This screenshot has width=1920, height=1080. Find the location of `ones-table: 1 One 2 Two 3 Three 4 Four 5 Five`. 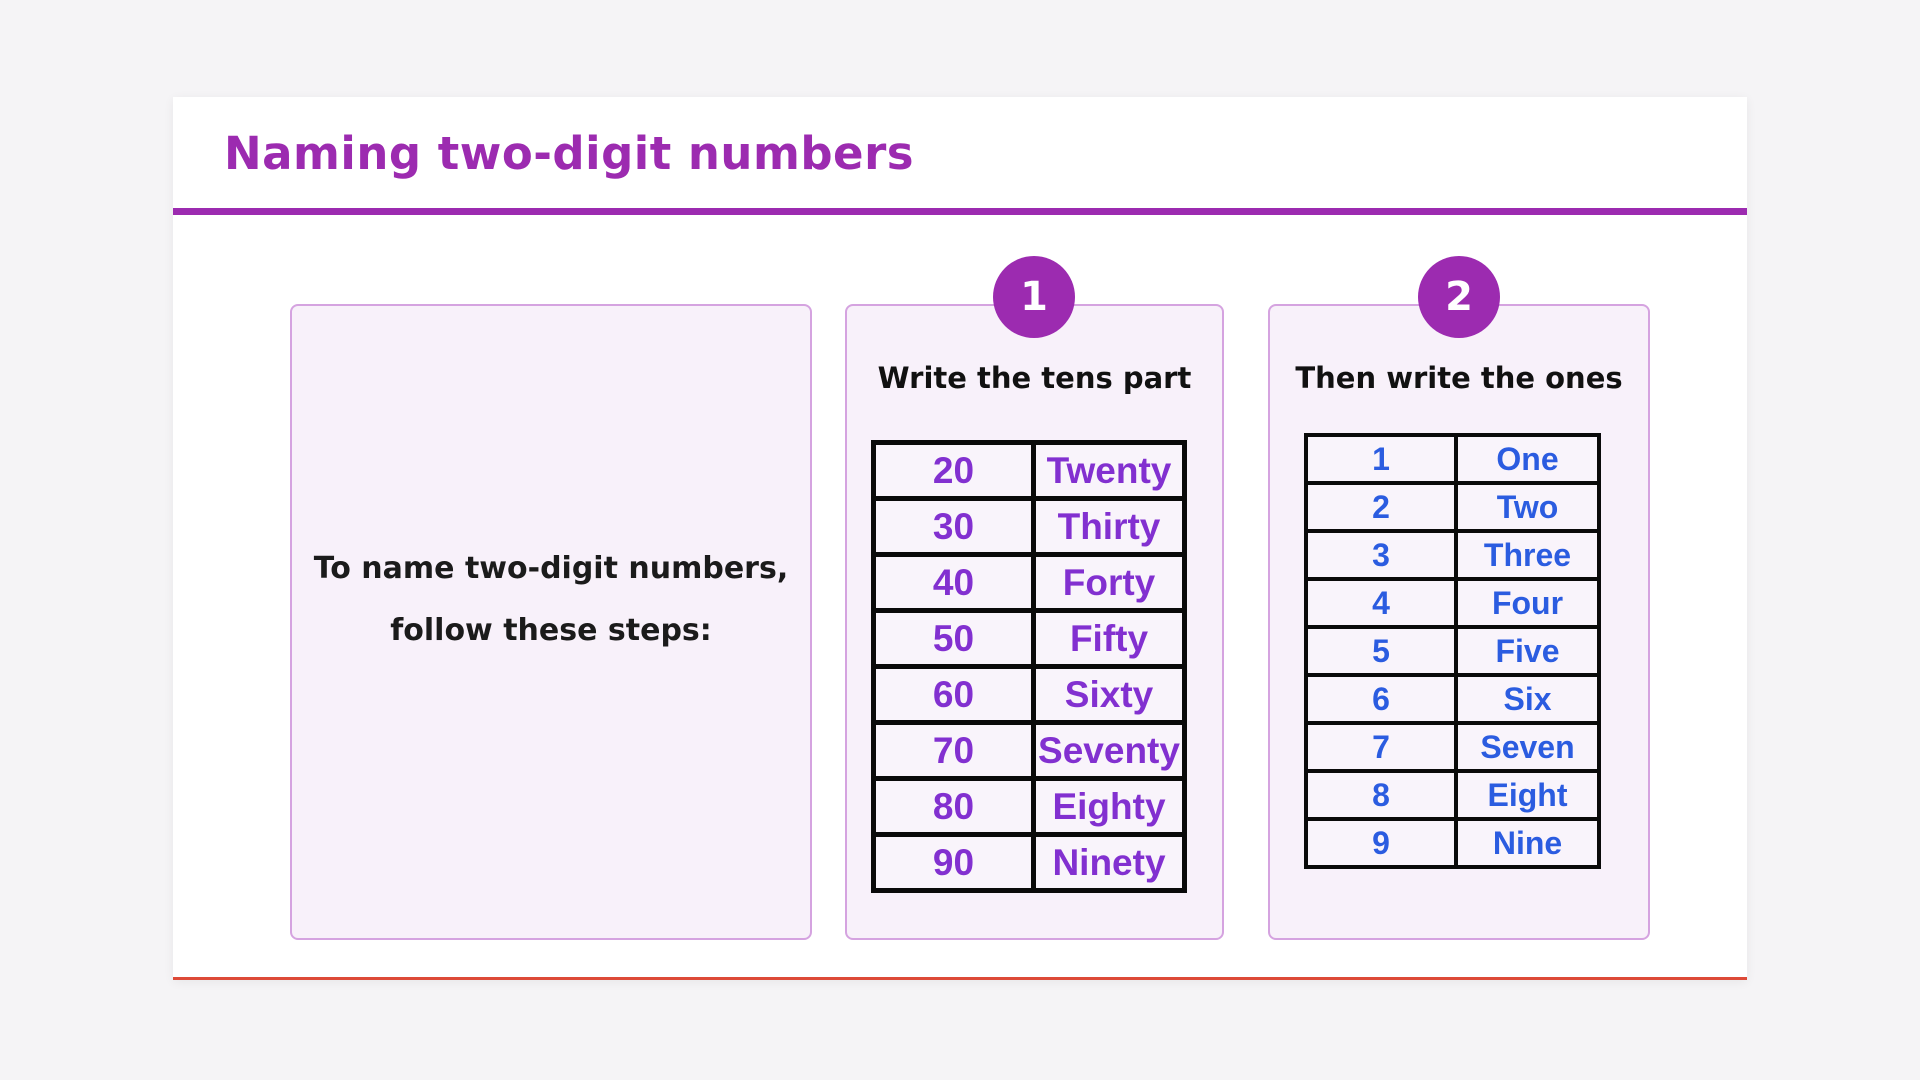

ones-table: 1 One 2 Two 3 Three 4 Four 5 Five is located at coordinates (1452, 651).